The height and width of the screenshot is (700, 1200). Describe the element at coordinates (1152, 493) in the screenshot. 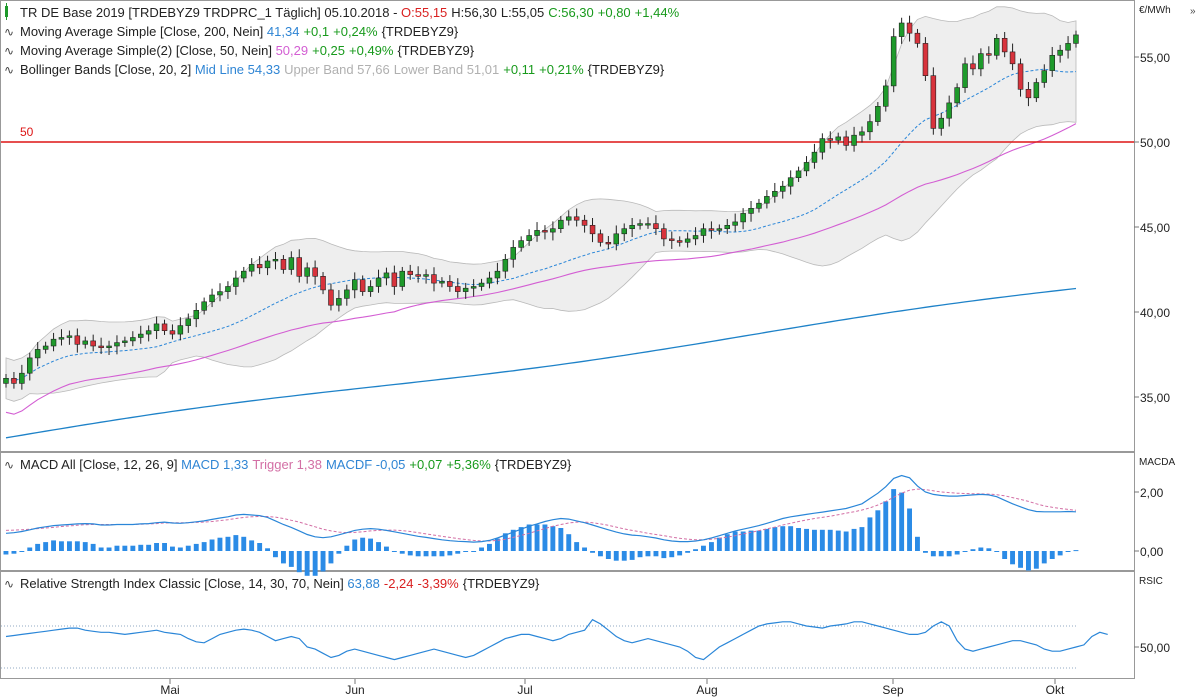

I see `macd-y-tick-label: 2,00` at that location.